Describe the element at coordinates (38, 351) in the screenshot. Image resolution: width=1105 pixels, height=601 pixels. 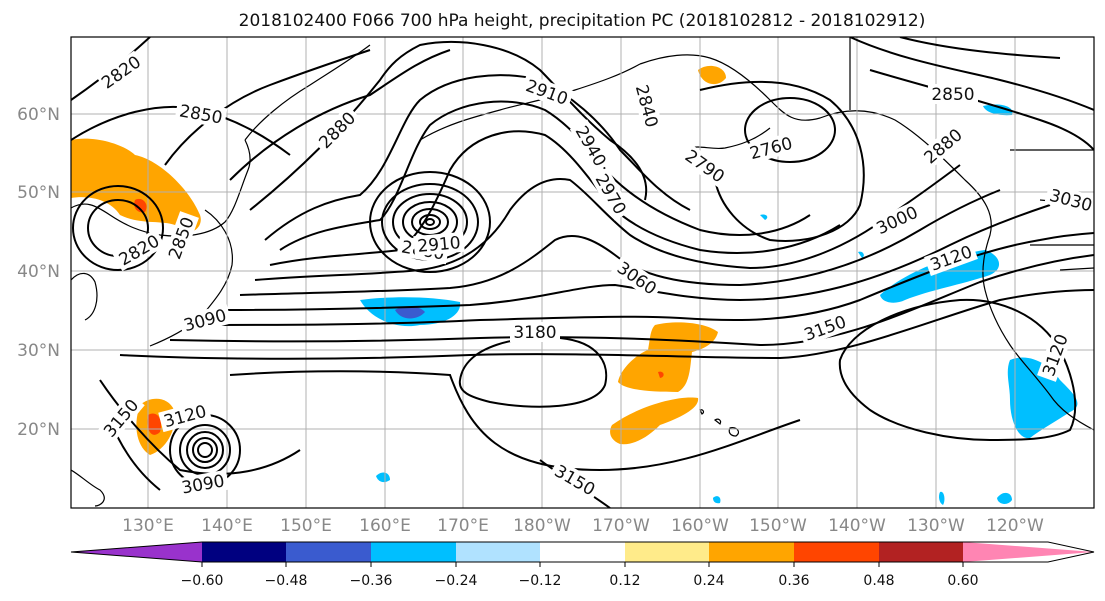
I see `lat-label: 30°N` at that location.